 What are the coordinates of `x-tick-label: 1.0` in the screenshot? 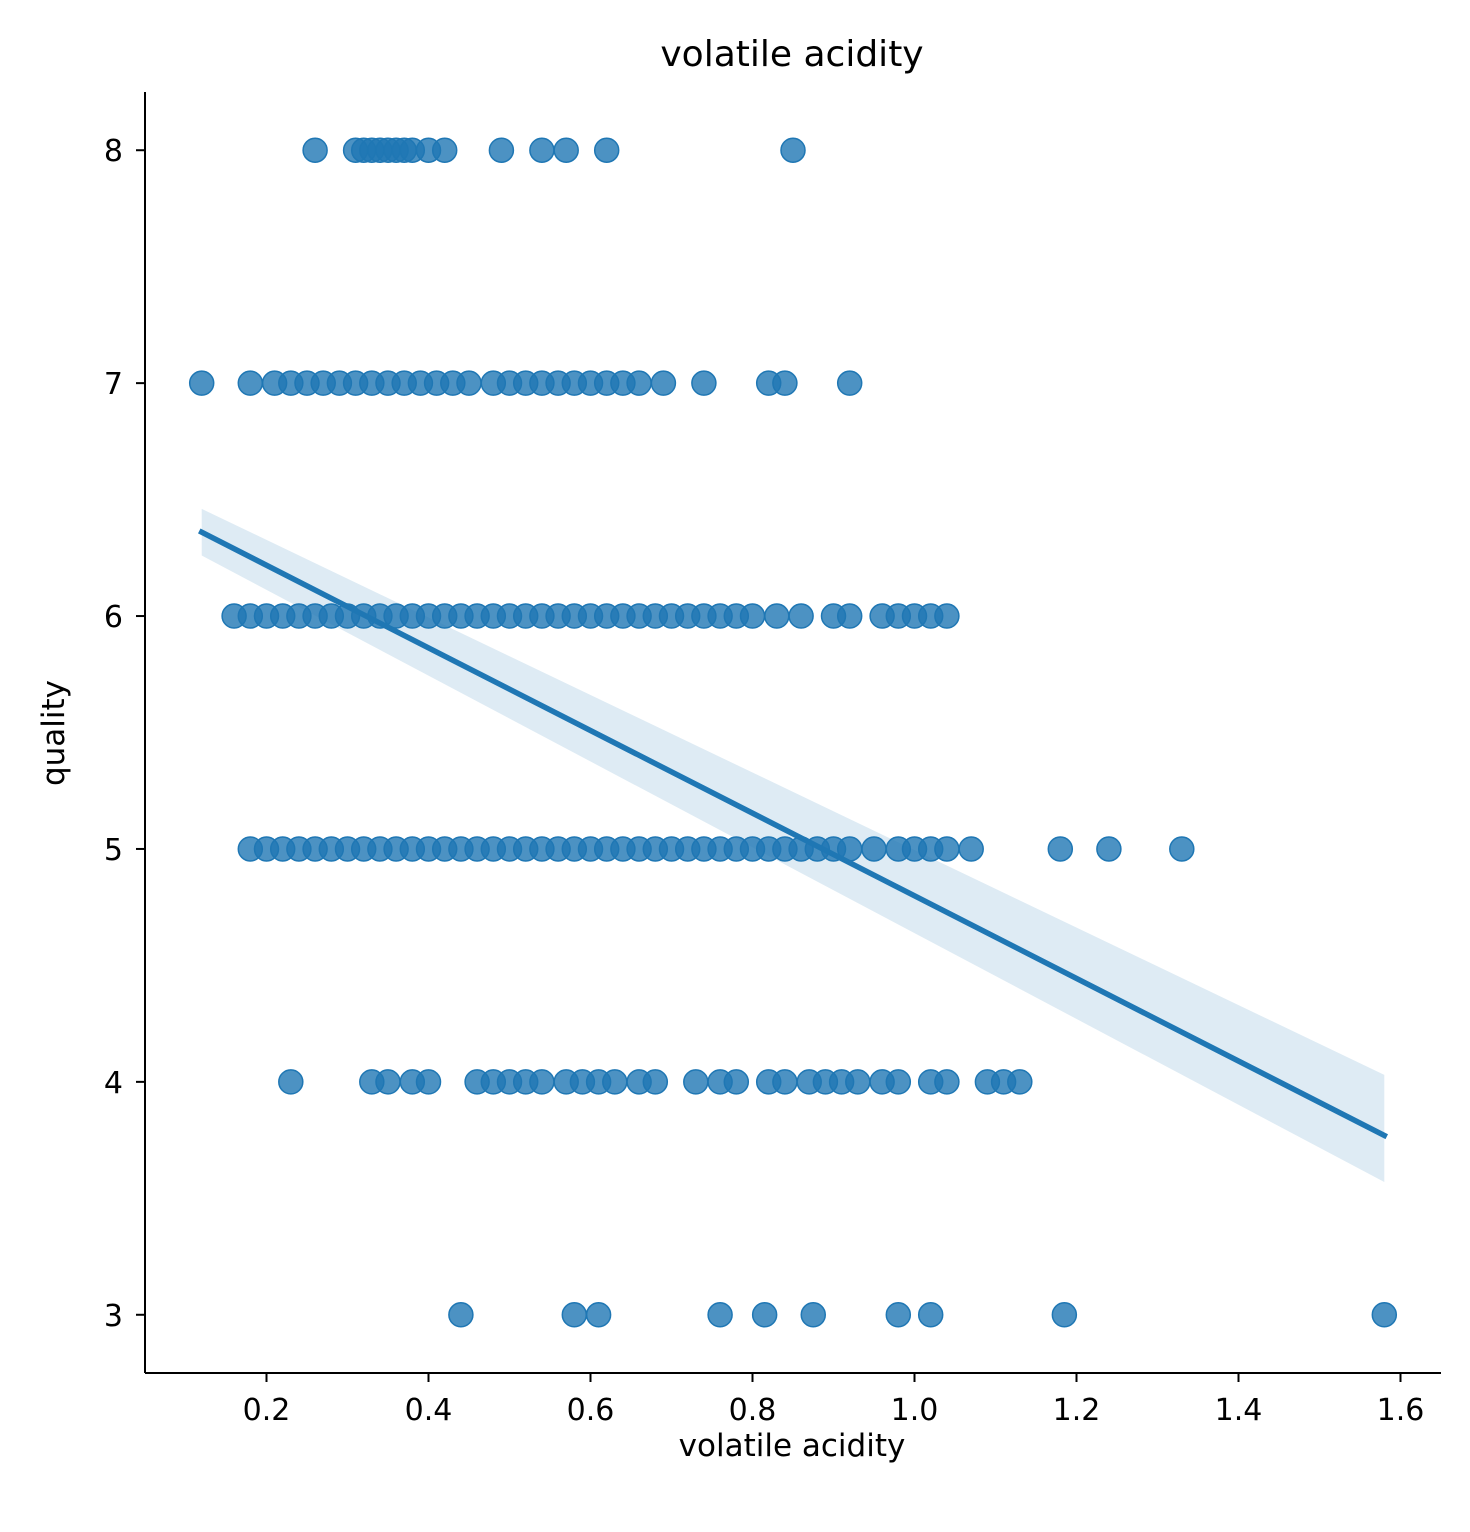 It's located at (915, 1410).